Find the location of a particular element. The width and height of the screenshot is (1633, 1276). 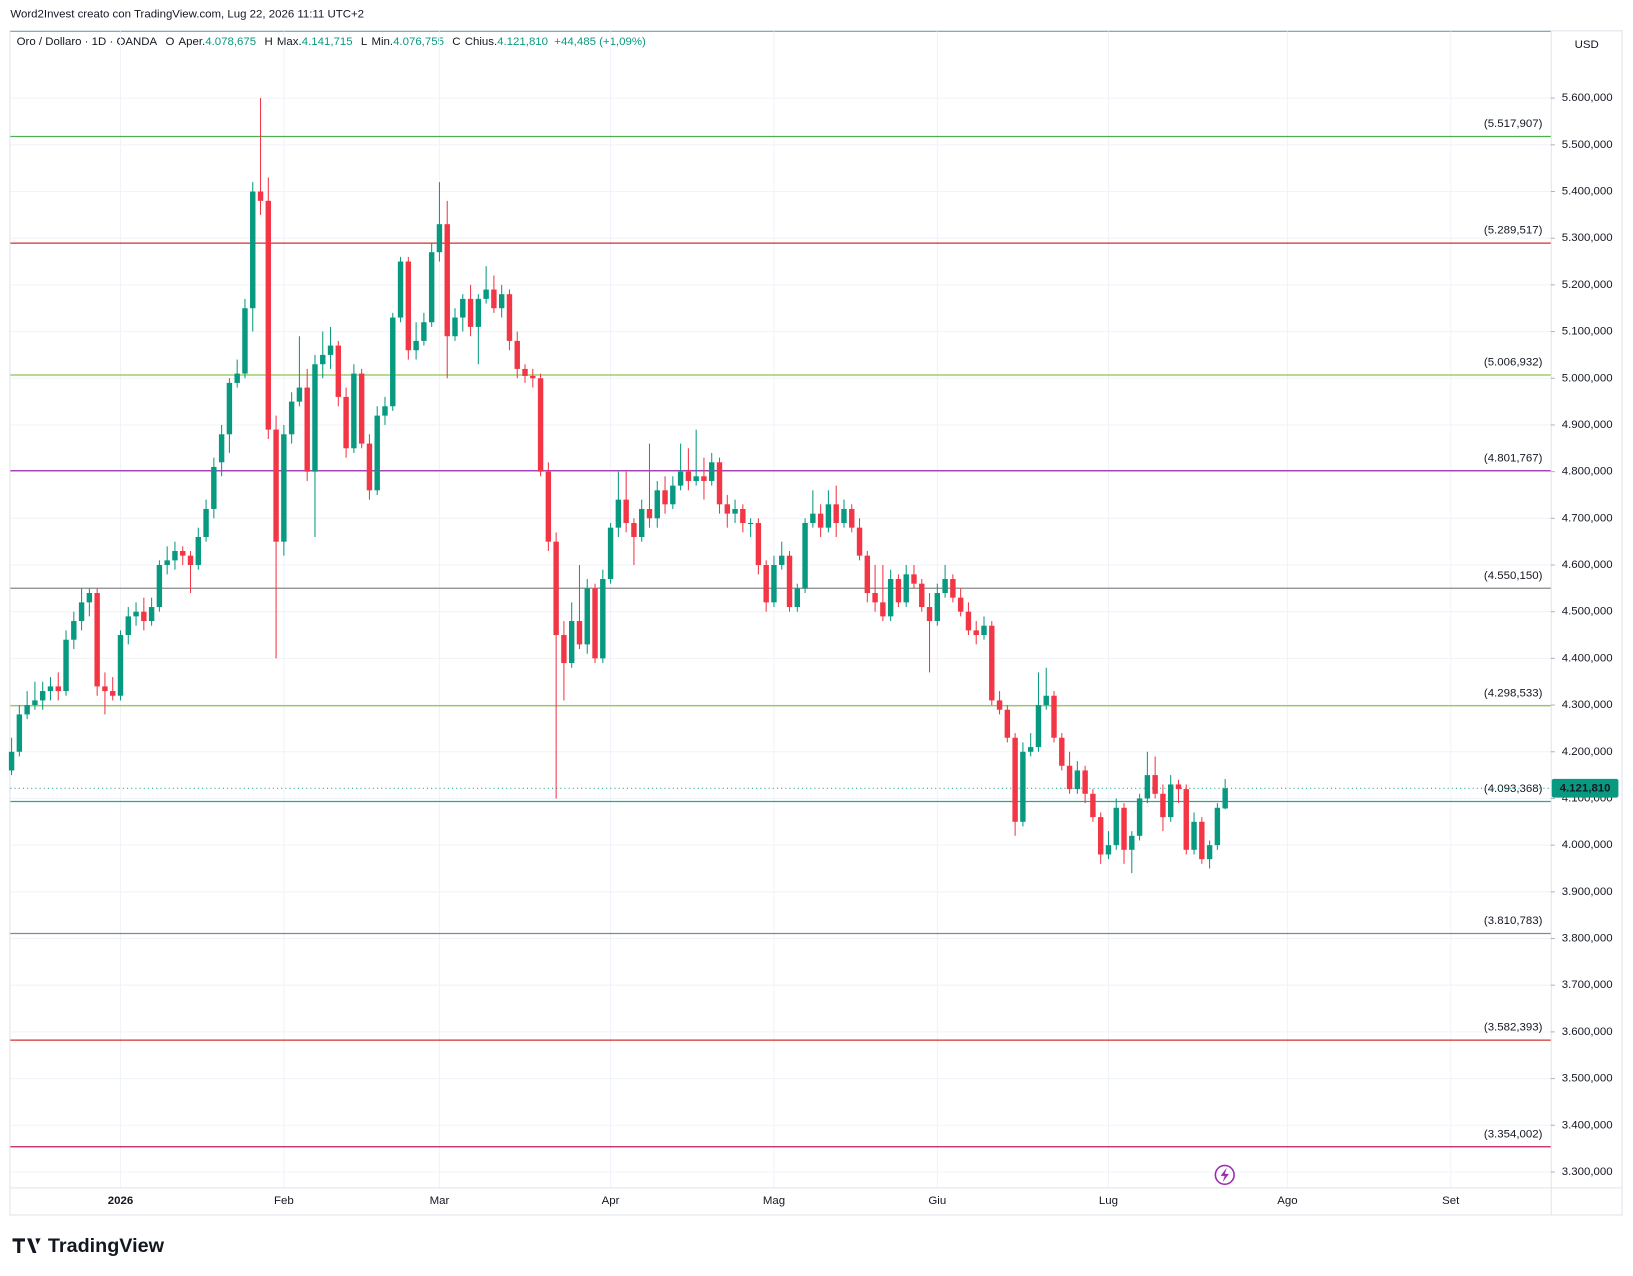

y-tick-label: 4.900,000 is located at coordinates (1587, 425).